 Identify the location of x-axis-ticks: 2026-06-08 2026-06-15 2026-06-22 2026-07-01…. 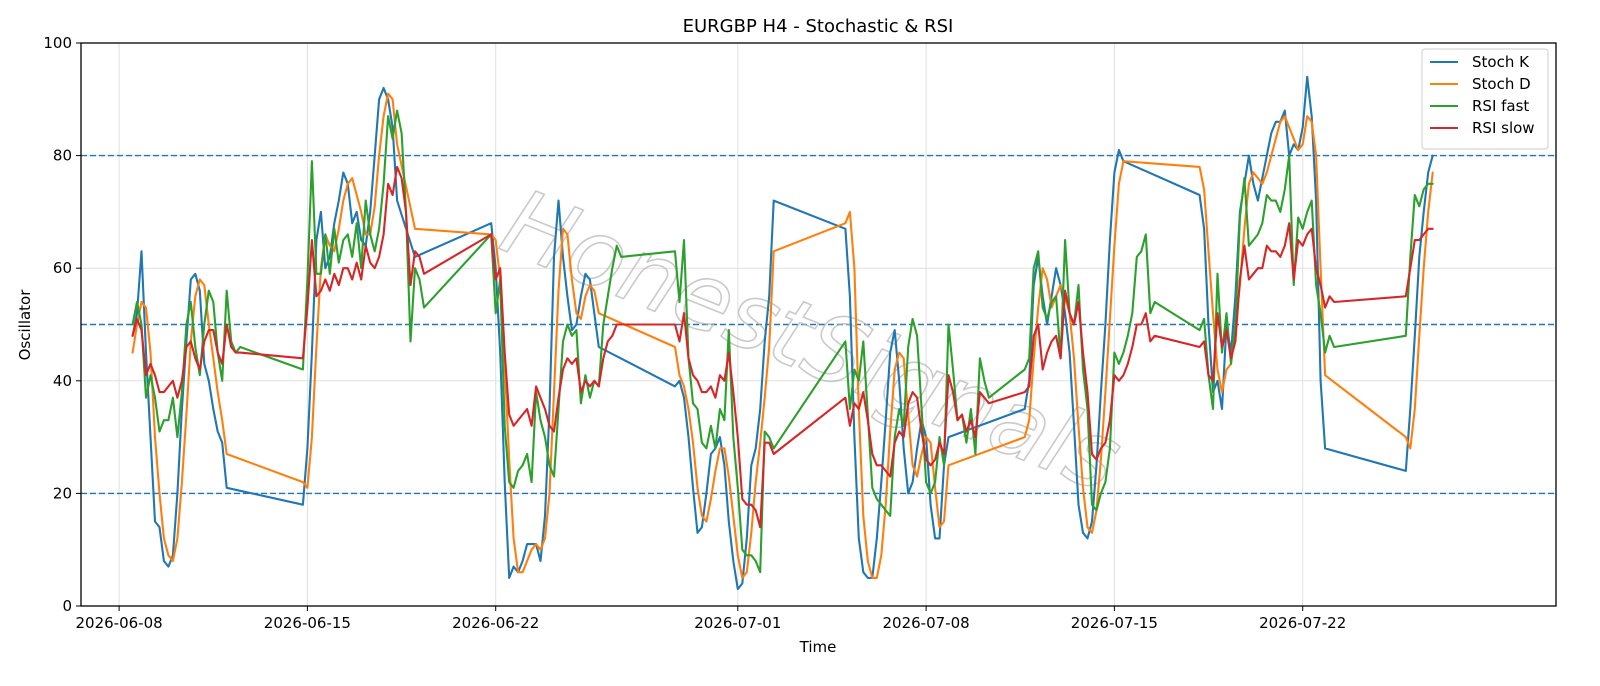
(711, 619).